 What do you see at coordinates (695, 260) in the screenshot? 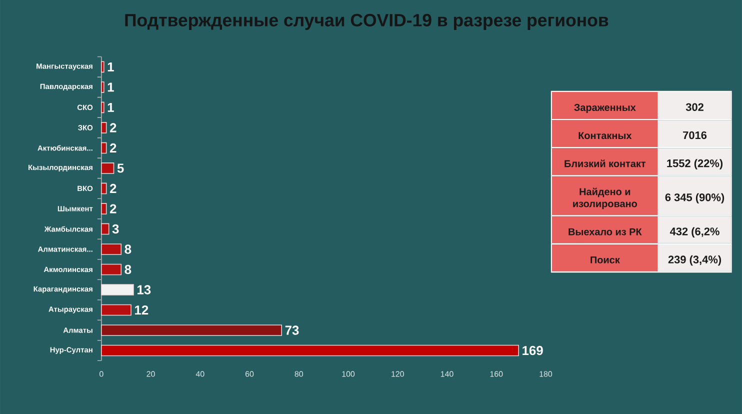
I see `text: 239 (3,4%)` at bounding box center [695, 260].